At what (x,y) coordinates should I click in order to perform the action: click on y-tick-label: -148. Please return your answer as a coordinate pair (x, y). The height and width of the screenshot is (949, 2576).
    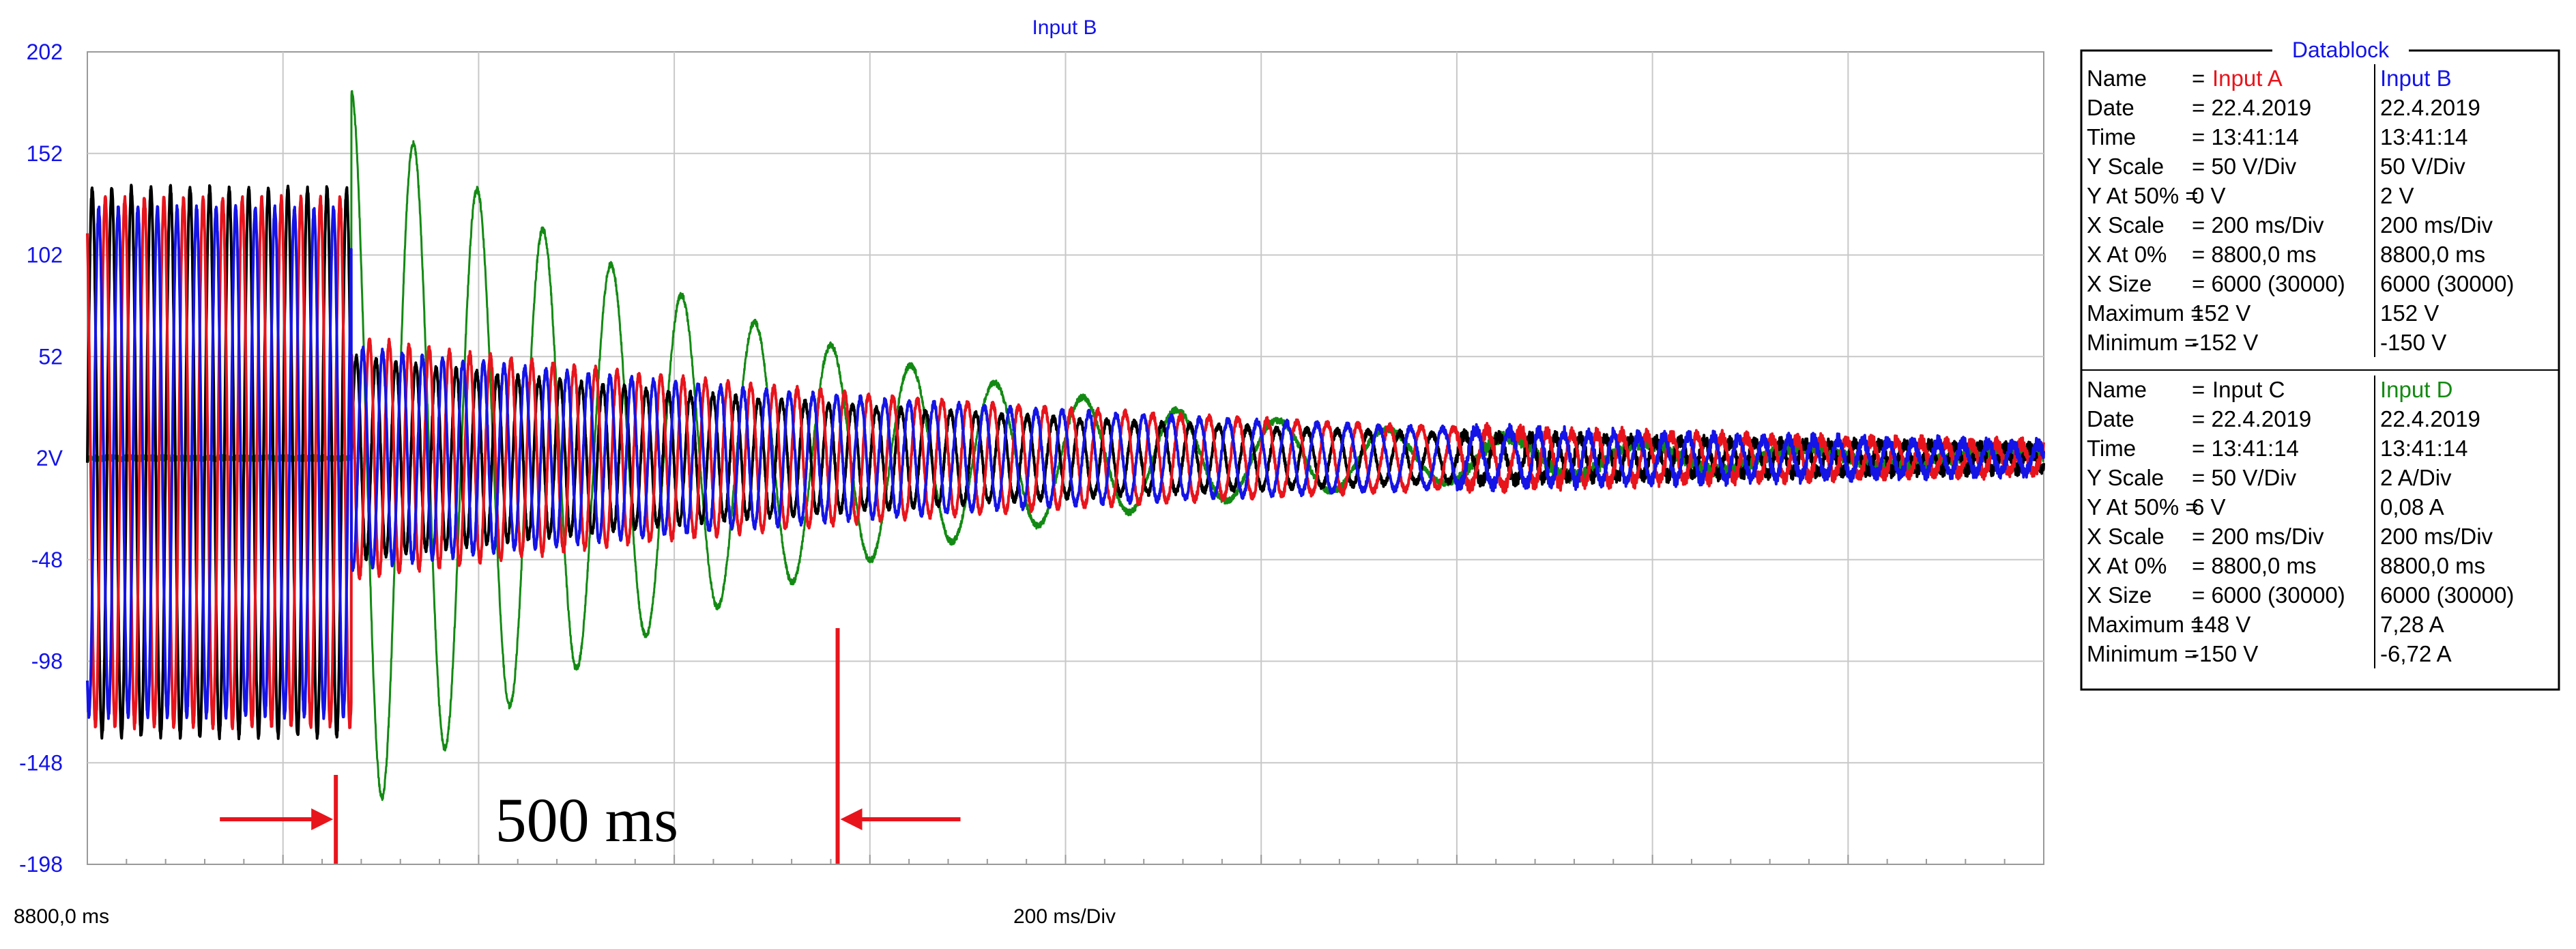
    Looking at the image, I should click on (41, 763).